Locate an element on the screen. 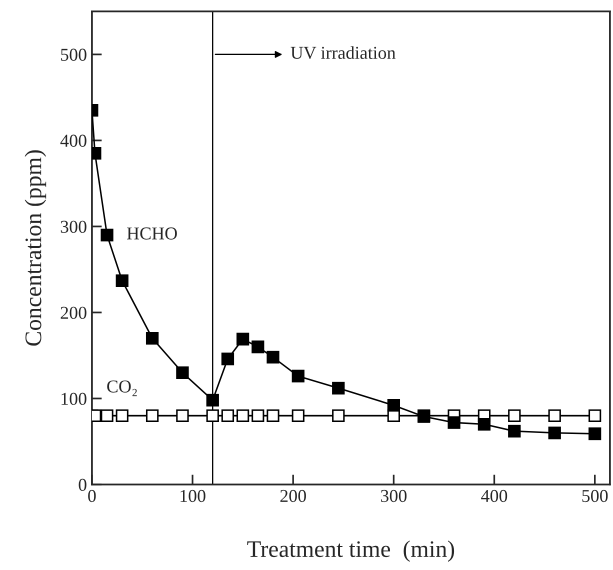 This screenshot has height=570, width=613. y-tick-label: 0 is located at coordinates (82, 484).